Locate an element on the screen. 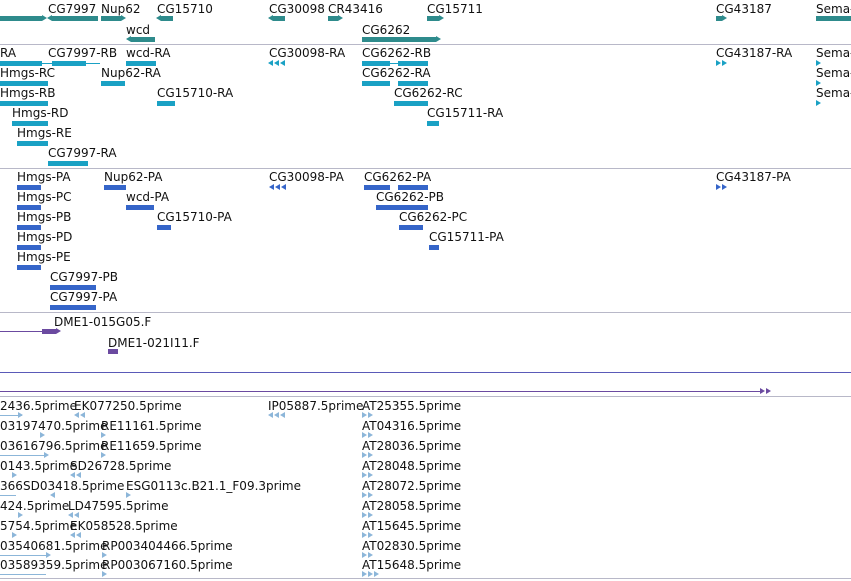  protein-label: CG7997-PA is located at coordinates (84, 297).